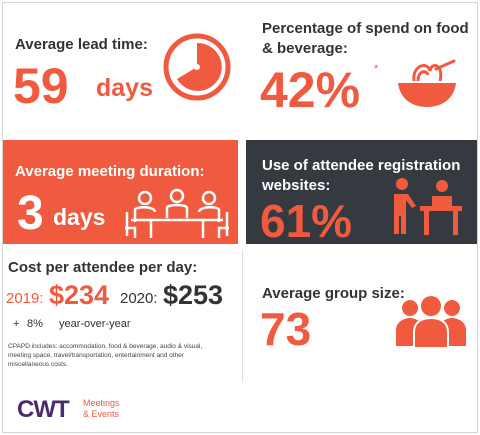  I want to click on clock-icon, so click(197, 67).